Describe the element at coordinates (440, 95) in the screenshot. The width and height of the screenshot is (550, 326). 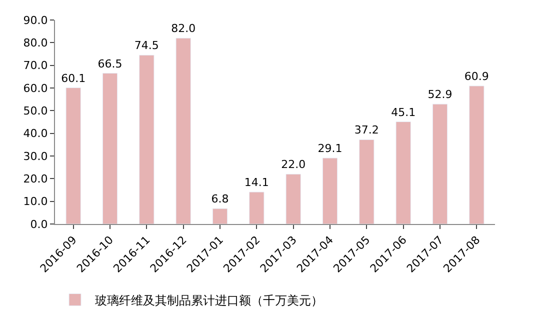
I see `text: 52.9` at that location.